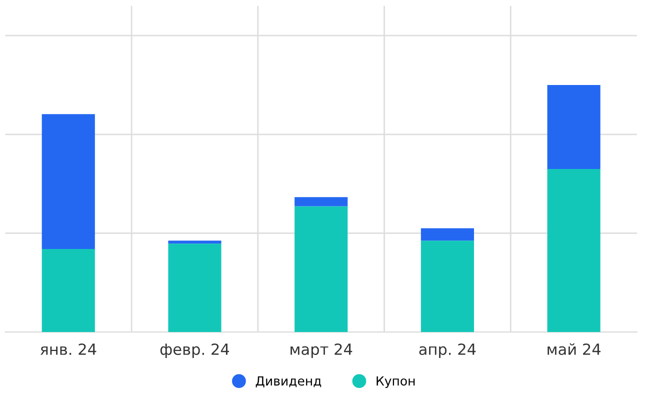 The width and height of the screenshot is (650, 393). I want to click on x-tick-label: март 24, so click(321, 350).